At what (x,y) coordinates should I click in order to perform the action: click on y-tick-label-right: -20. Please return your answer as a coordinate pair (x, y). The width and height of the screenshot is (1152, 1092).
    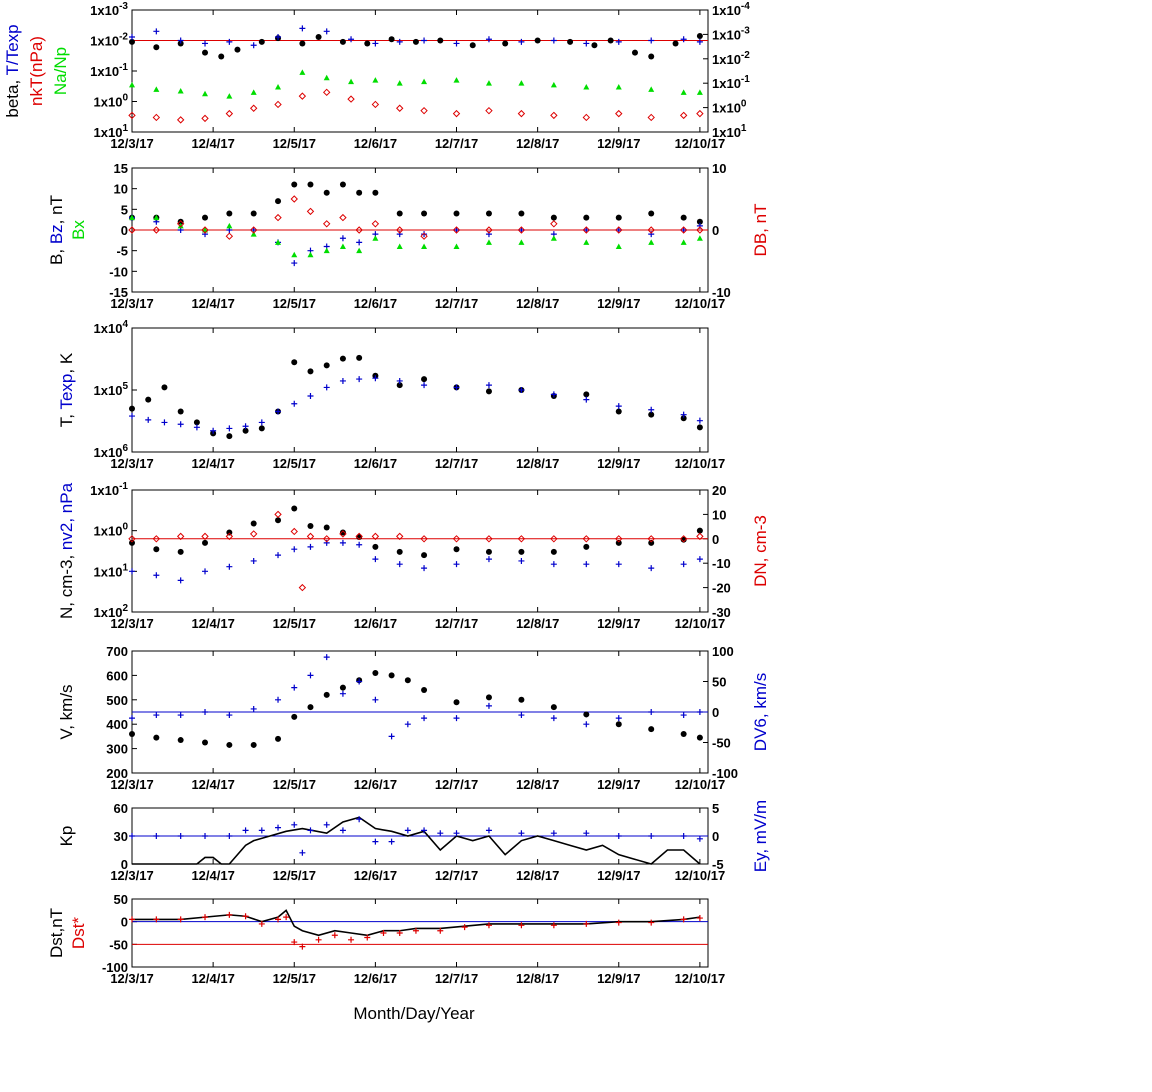
    Looking at the image, I should click on (721, 588).